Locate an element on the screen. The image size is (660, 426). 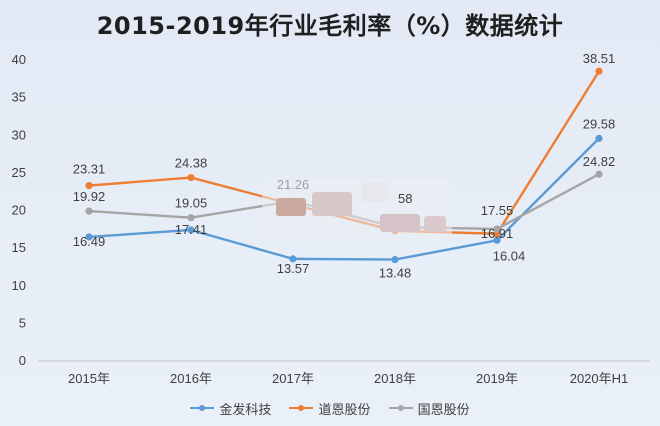
chart-title: 2015-2019年行业毛利率（%）数据统计 is located at coordinates (330, 26).